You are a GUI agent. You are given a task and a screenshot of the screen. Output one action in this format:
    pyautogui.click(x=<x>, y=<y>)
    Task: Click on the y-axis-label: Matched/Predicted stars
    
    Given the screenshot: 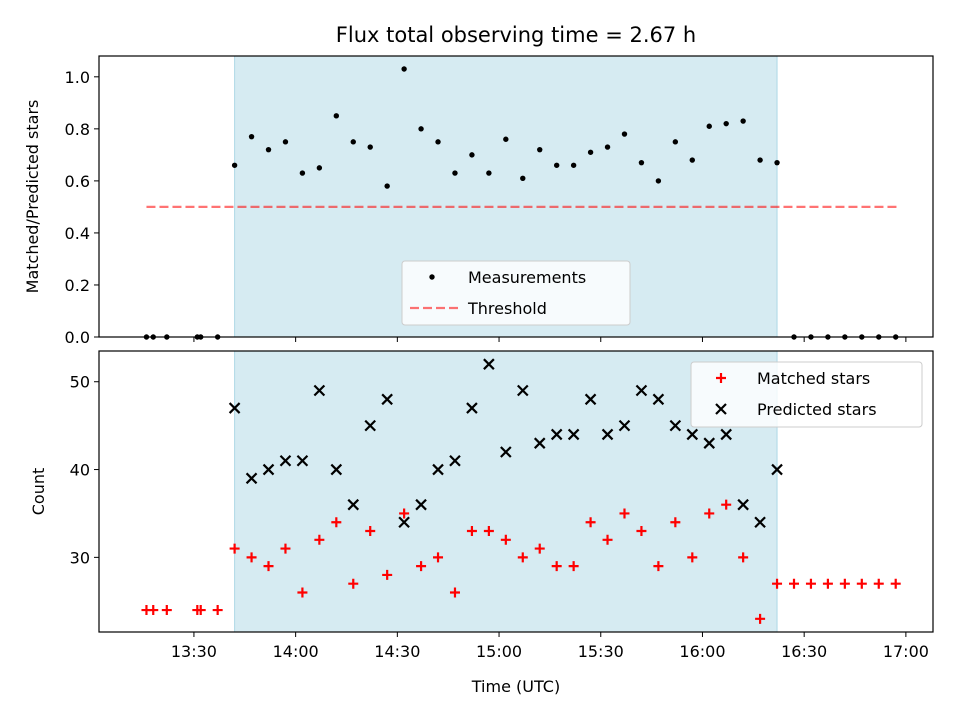 What is the action you would take?
    pyautogui.click(x=32, y=197)
    